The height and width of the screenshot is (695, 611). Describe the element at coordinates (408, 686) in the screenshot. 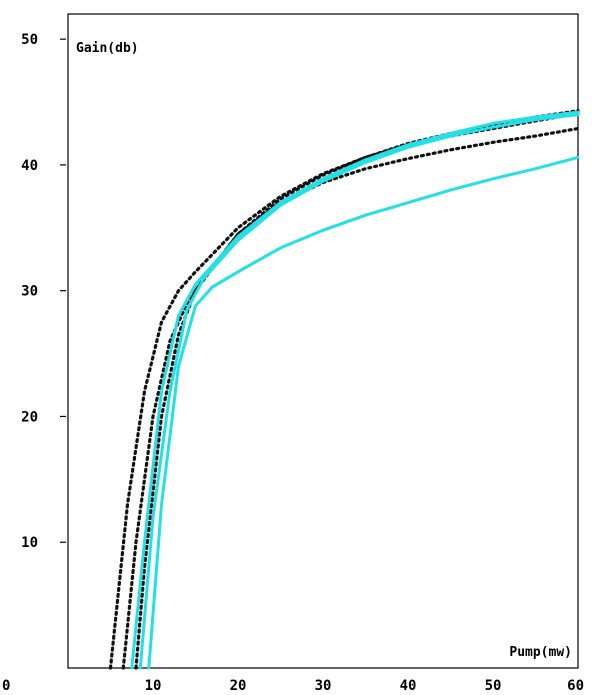

I see `x-tick-label: 40` at that location.